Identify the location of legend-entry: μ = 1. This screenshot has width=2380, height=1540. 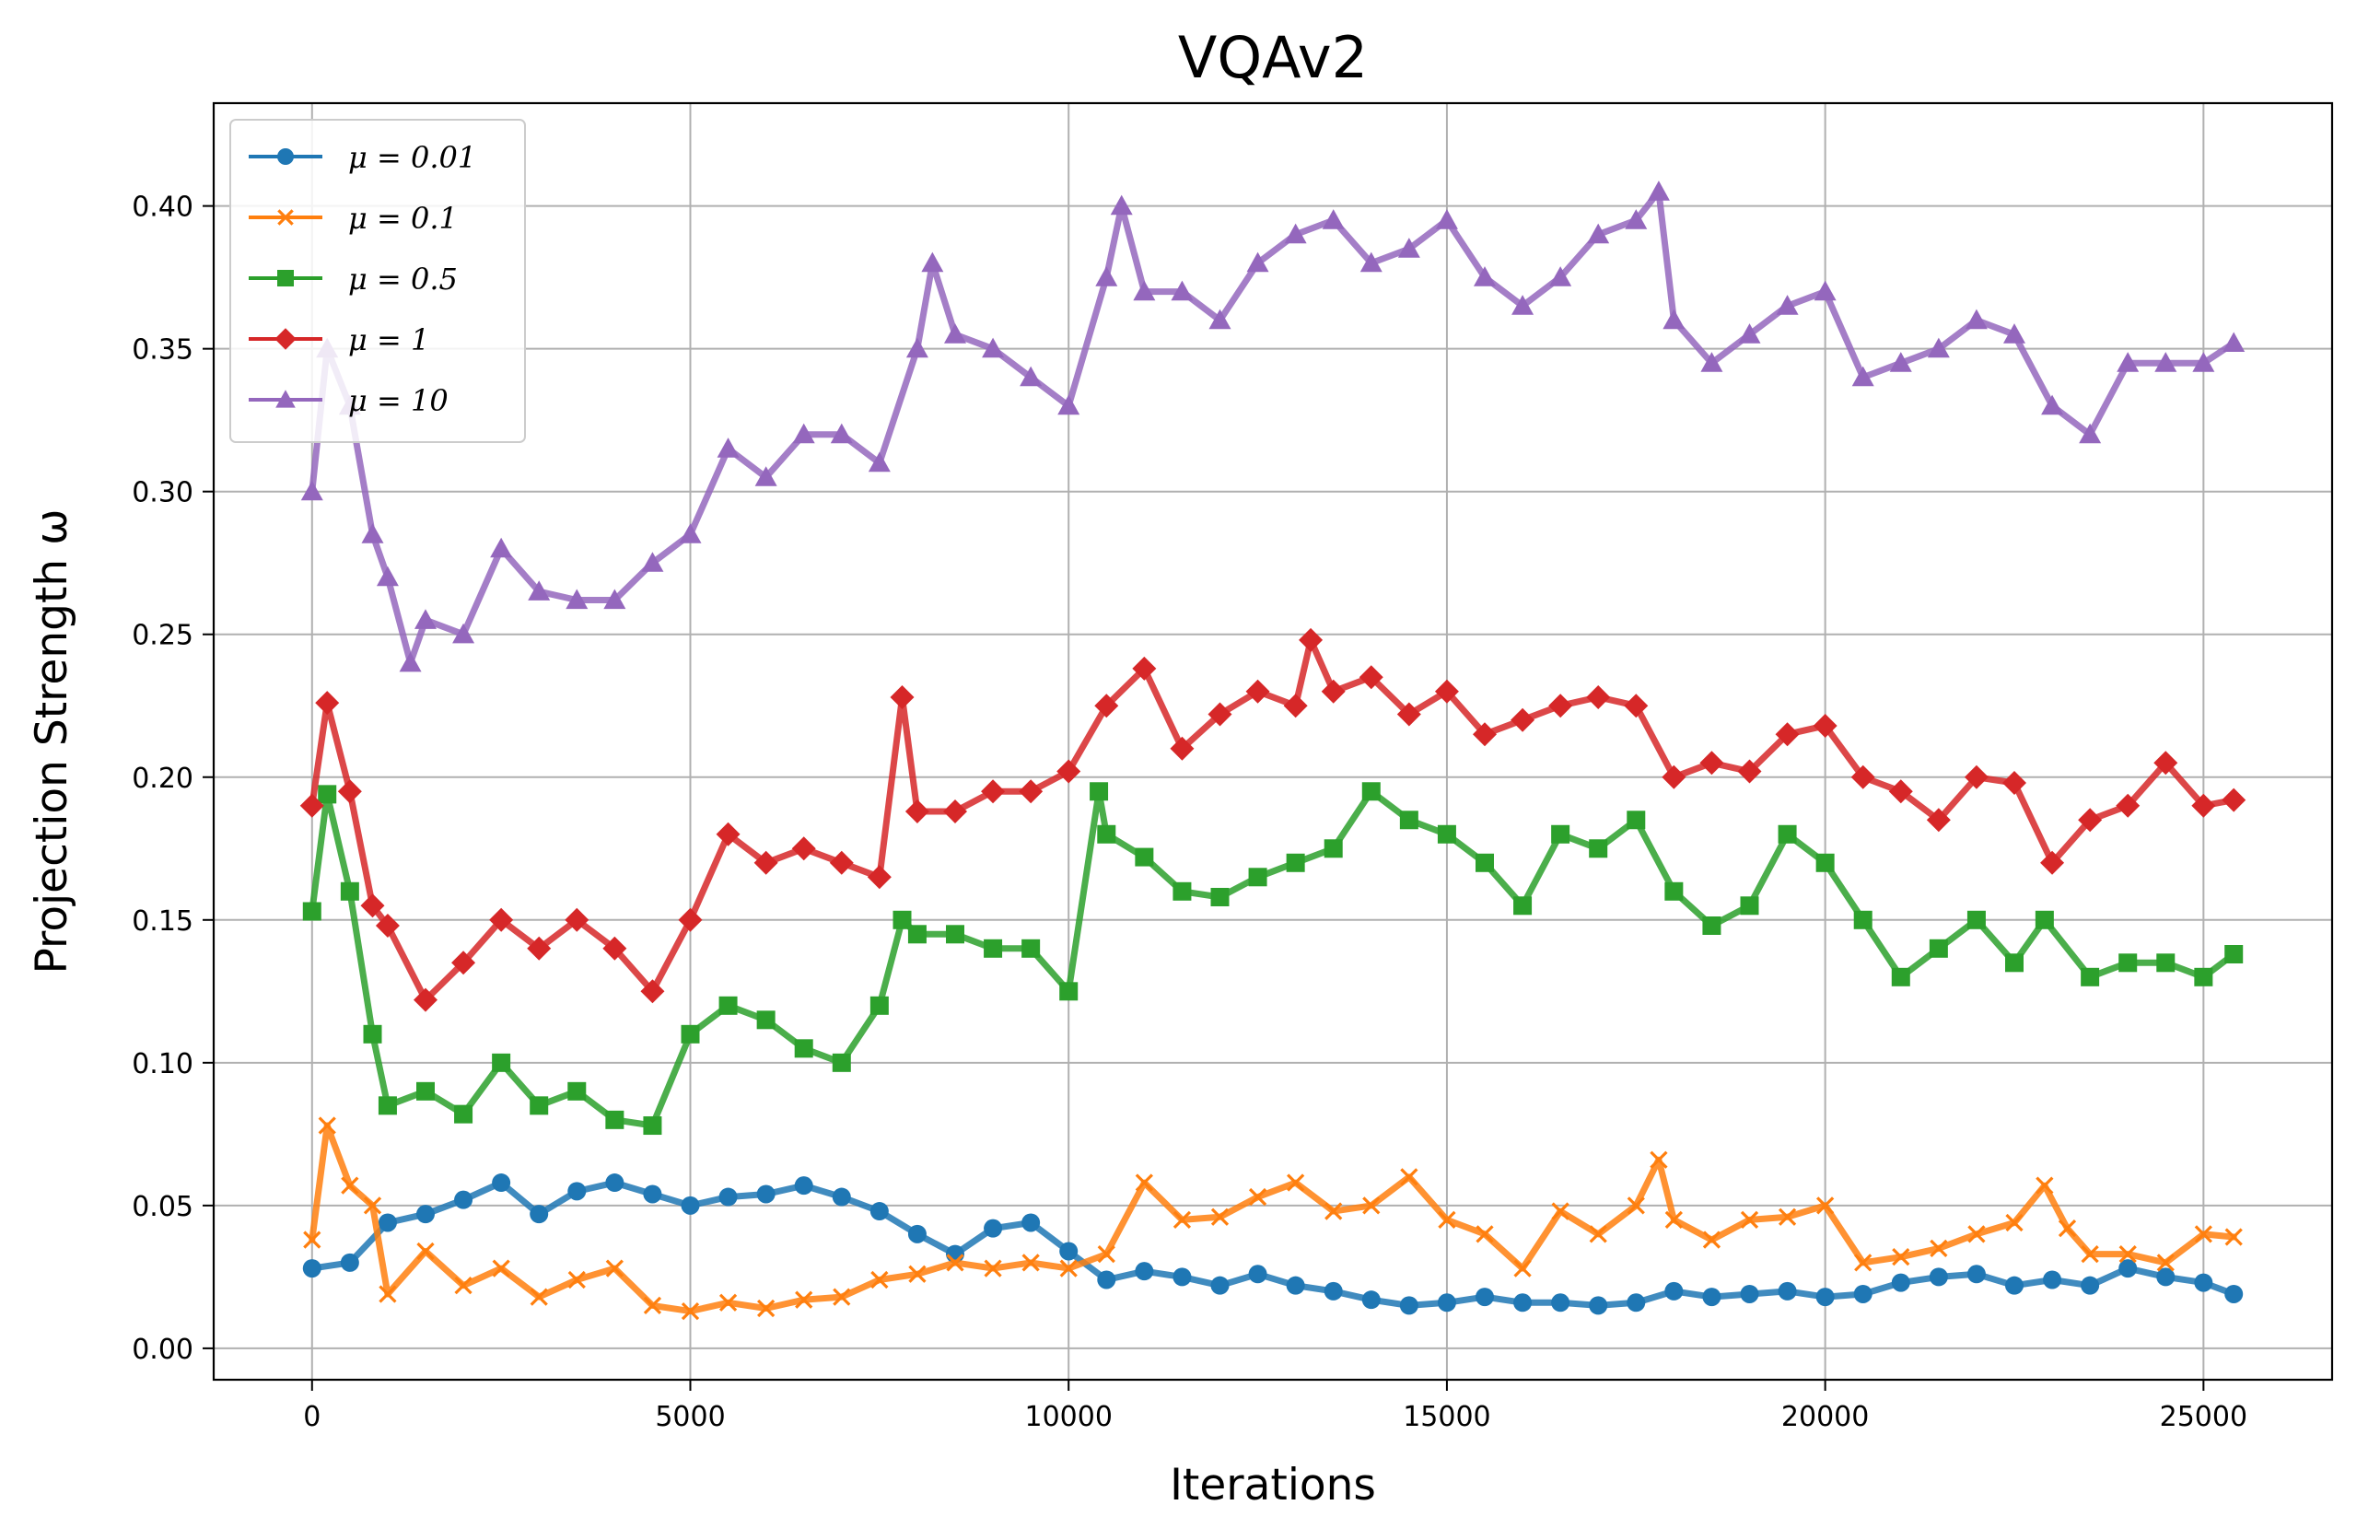
(339, 339).